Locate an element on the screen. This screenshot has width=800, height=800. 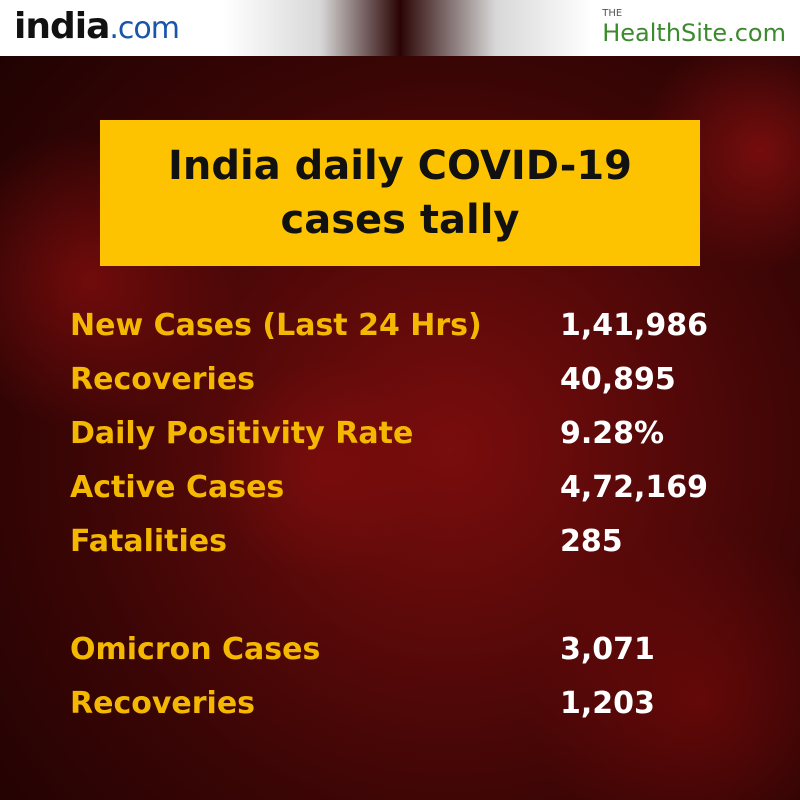
stat-label: Daily Positivity Rate is located at coordinates (242, 433).